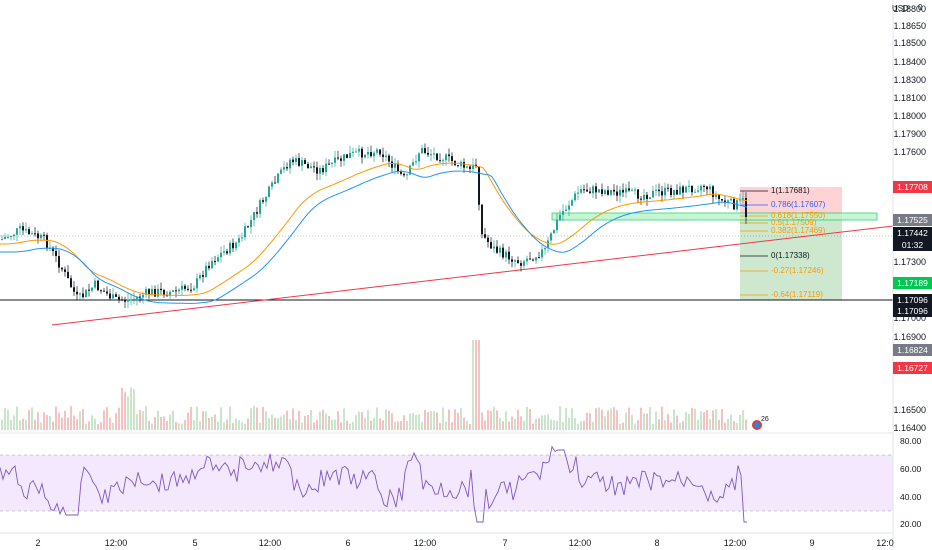  Describe the element at coordinates (909, 43) in the screenshot. I see `price-axis-label: 1.18500` at that location.